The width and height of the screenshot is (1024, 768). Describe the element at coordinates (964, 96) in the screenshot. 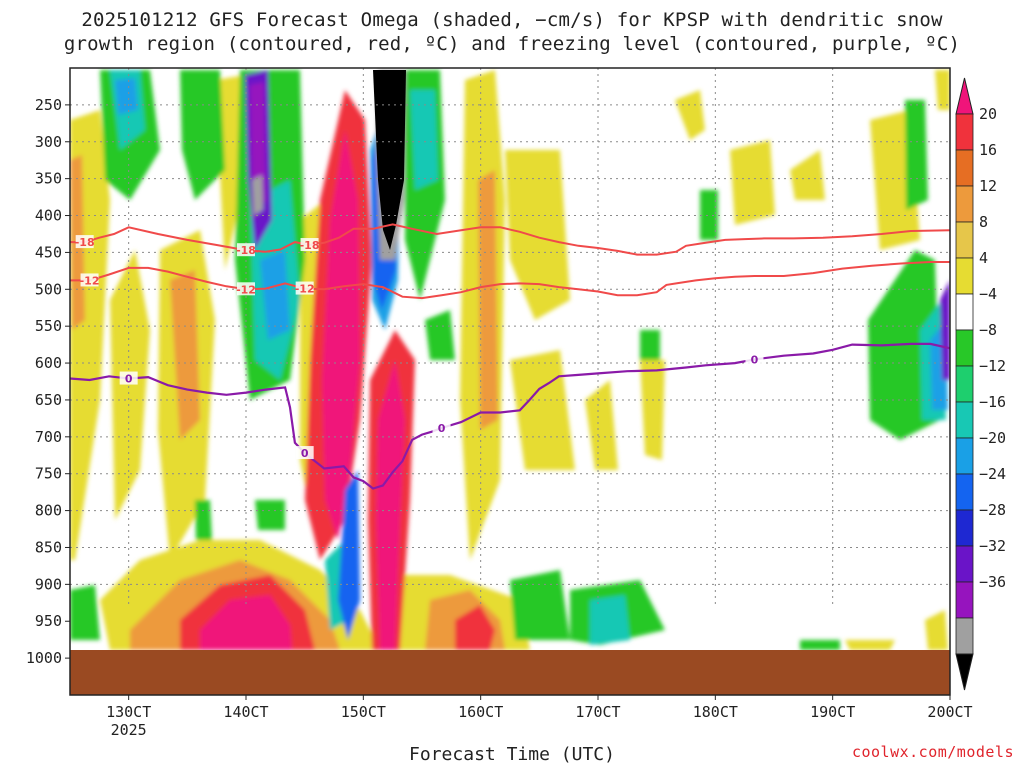

I see `colorbar-top-arrow` at that location.